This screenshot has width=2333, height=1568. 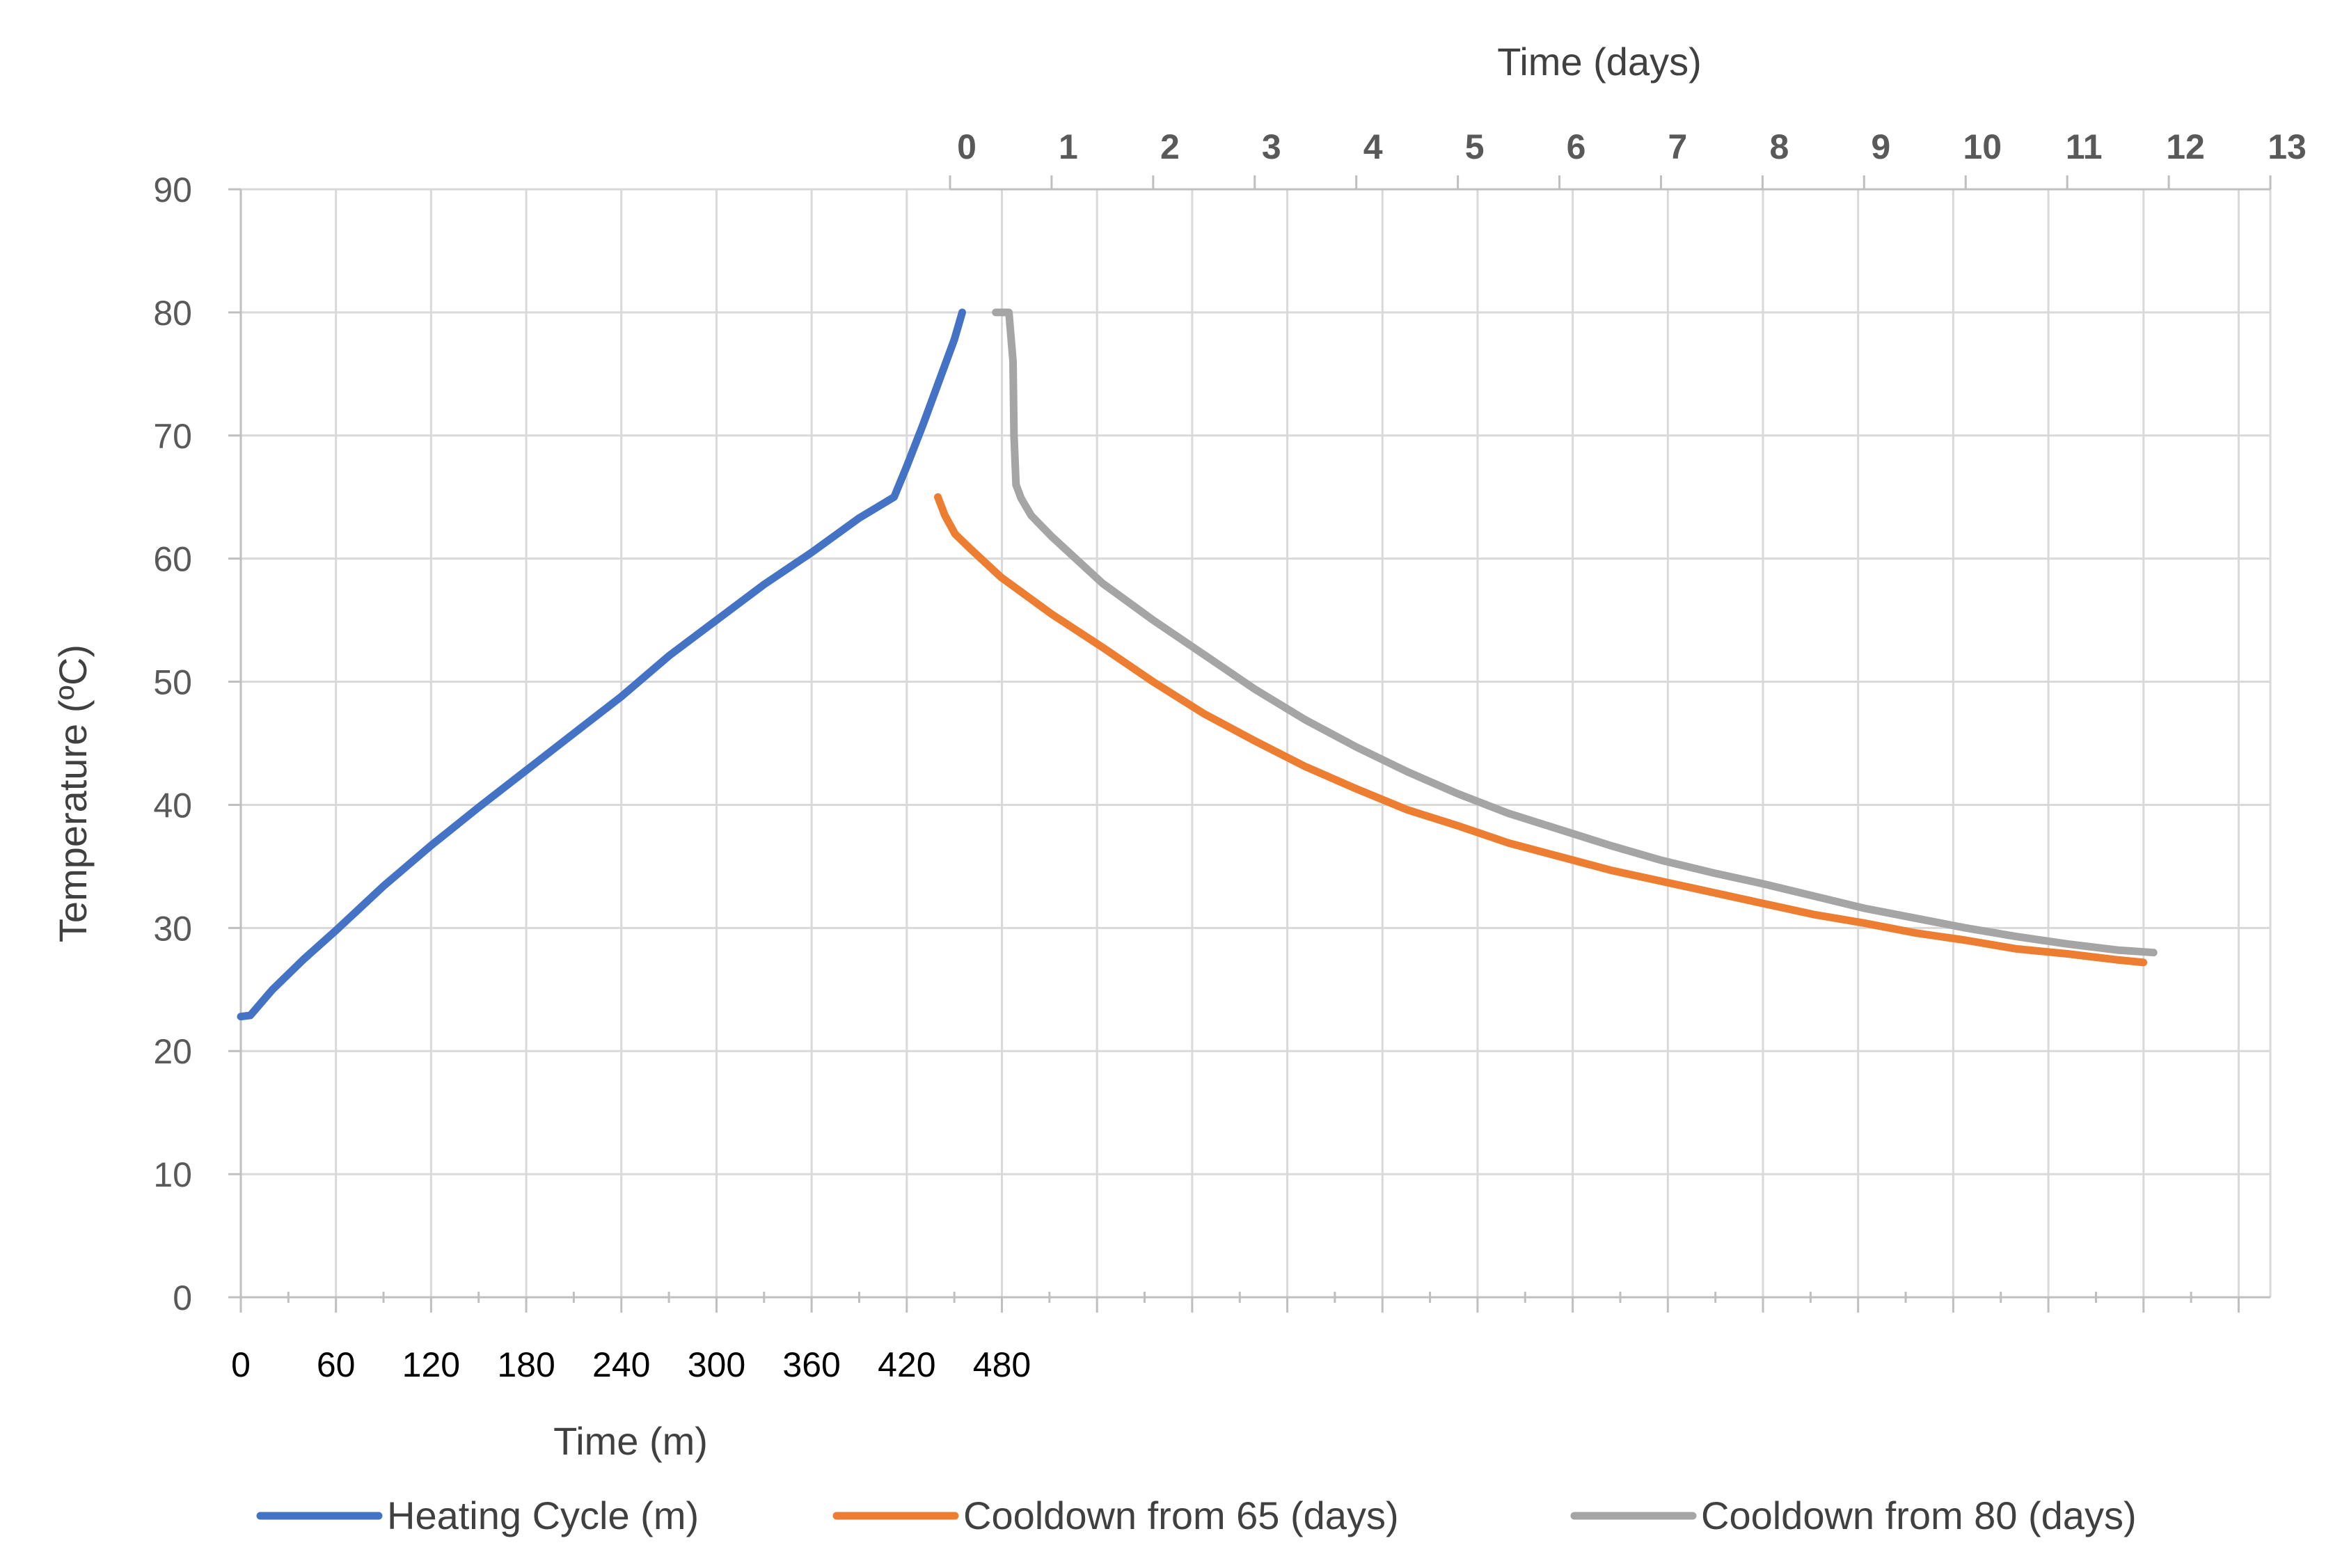 I want to click on x-top-tick-label-6: 6, so click(x=1576, y=146).